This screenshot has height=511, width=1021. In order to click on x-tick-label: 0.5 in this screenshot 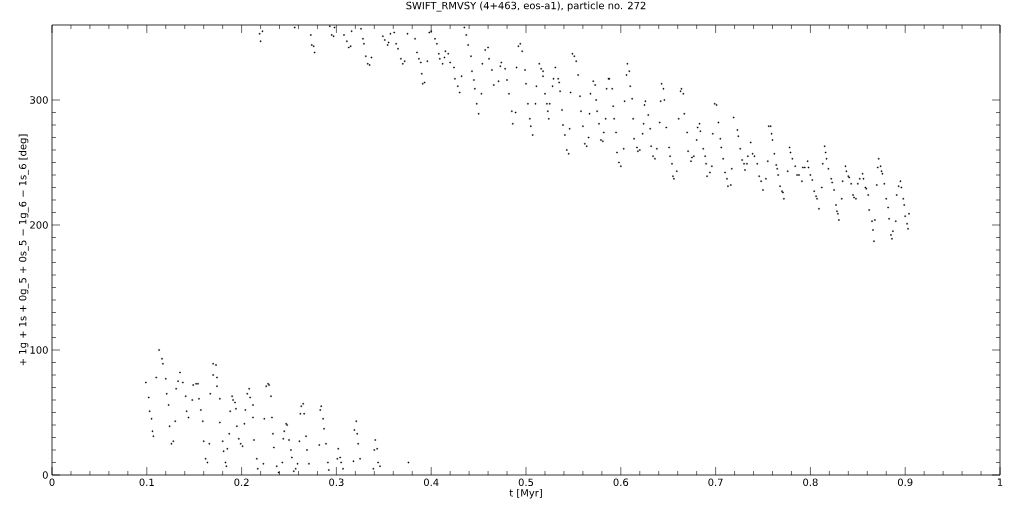, I will do `click(526, 482)`.